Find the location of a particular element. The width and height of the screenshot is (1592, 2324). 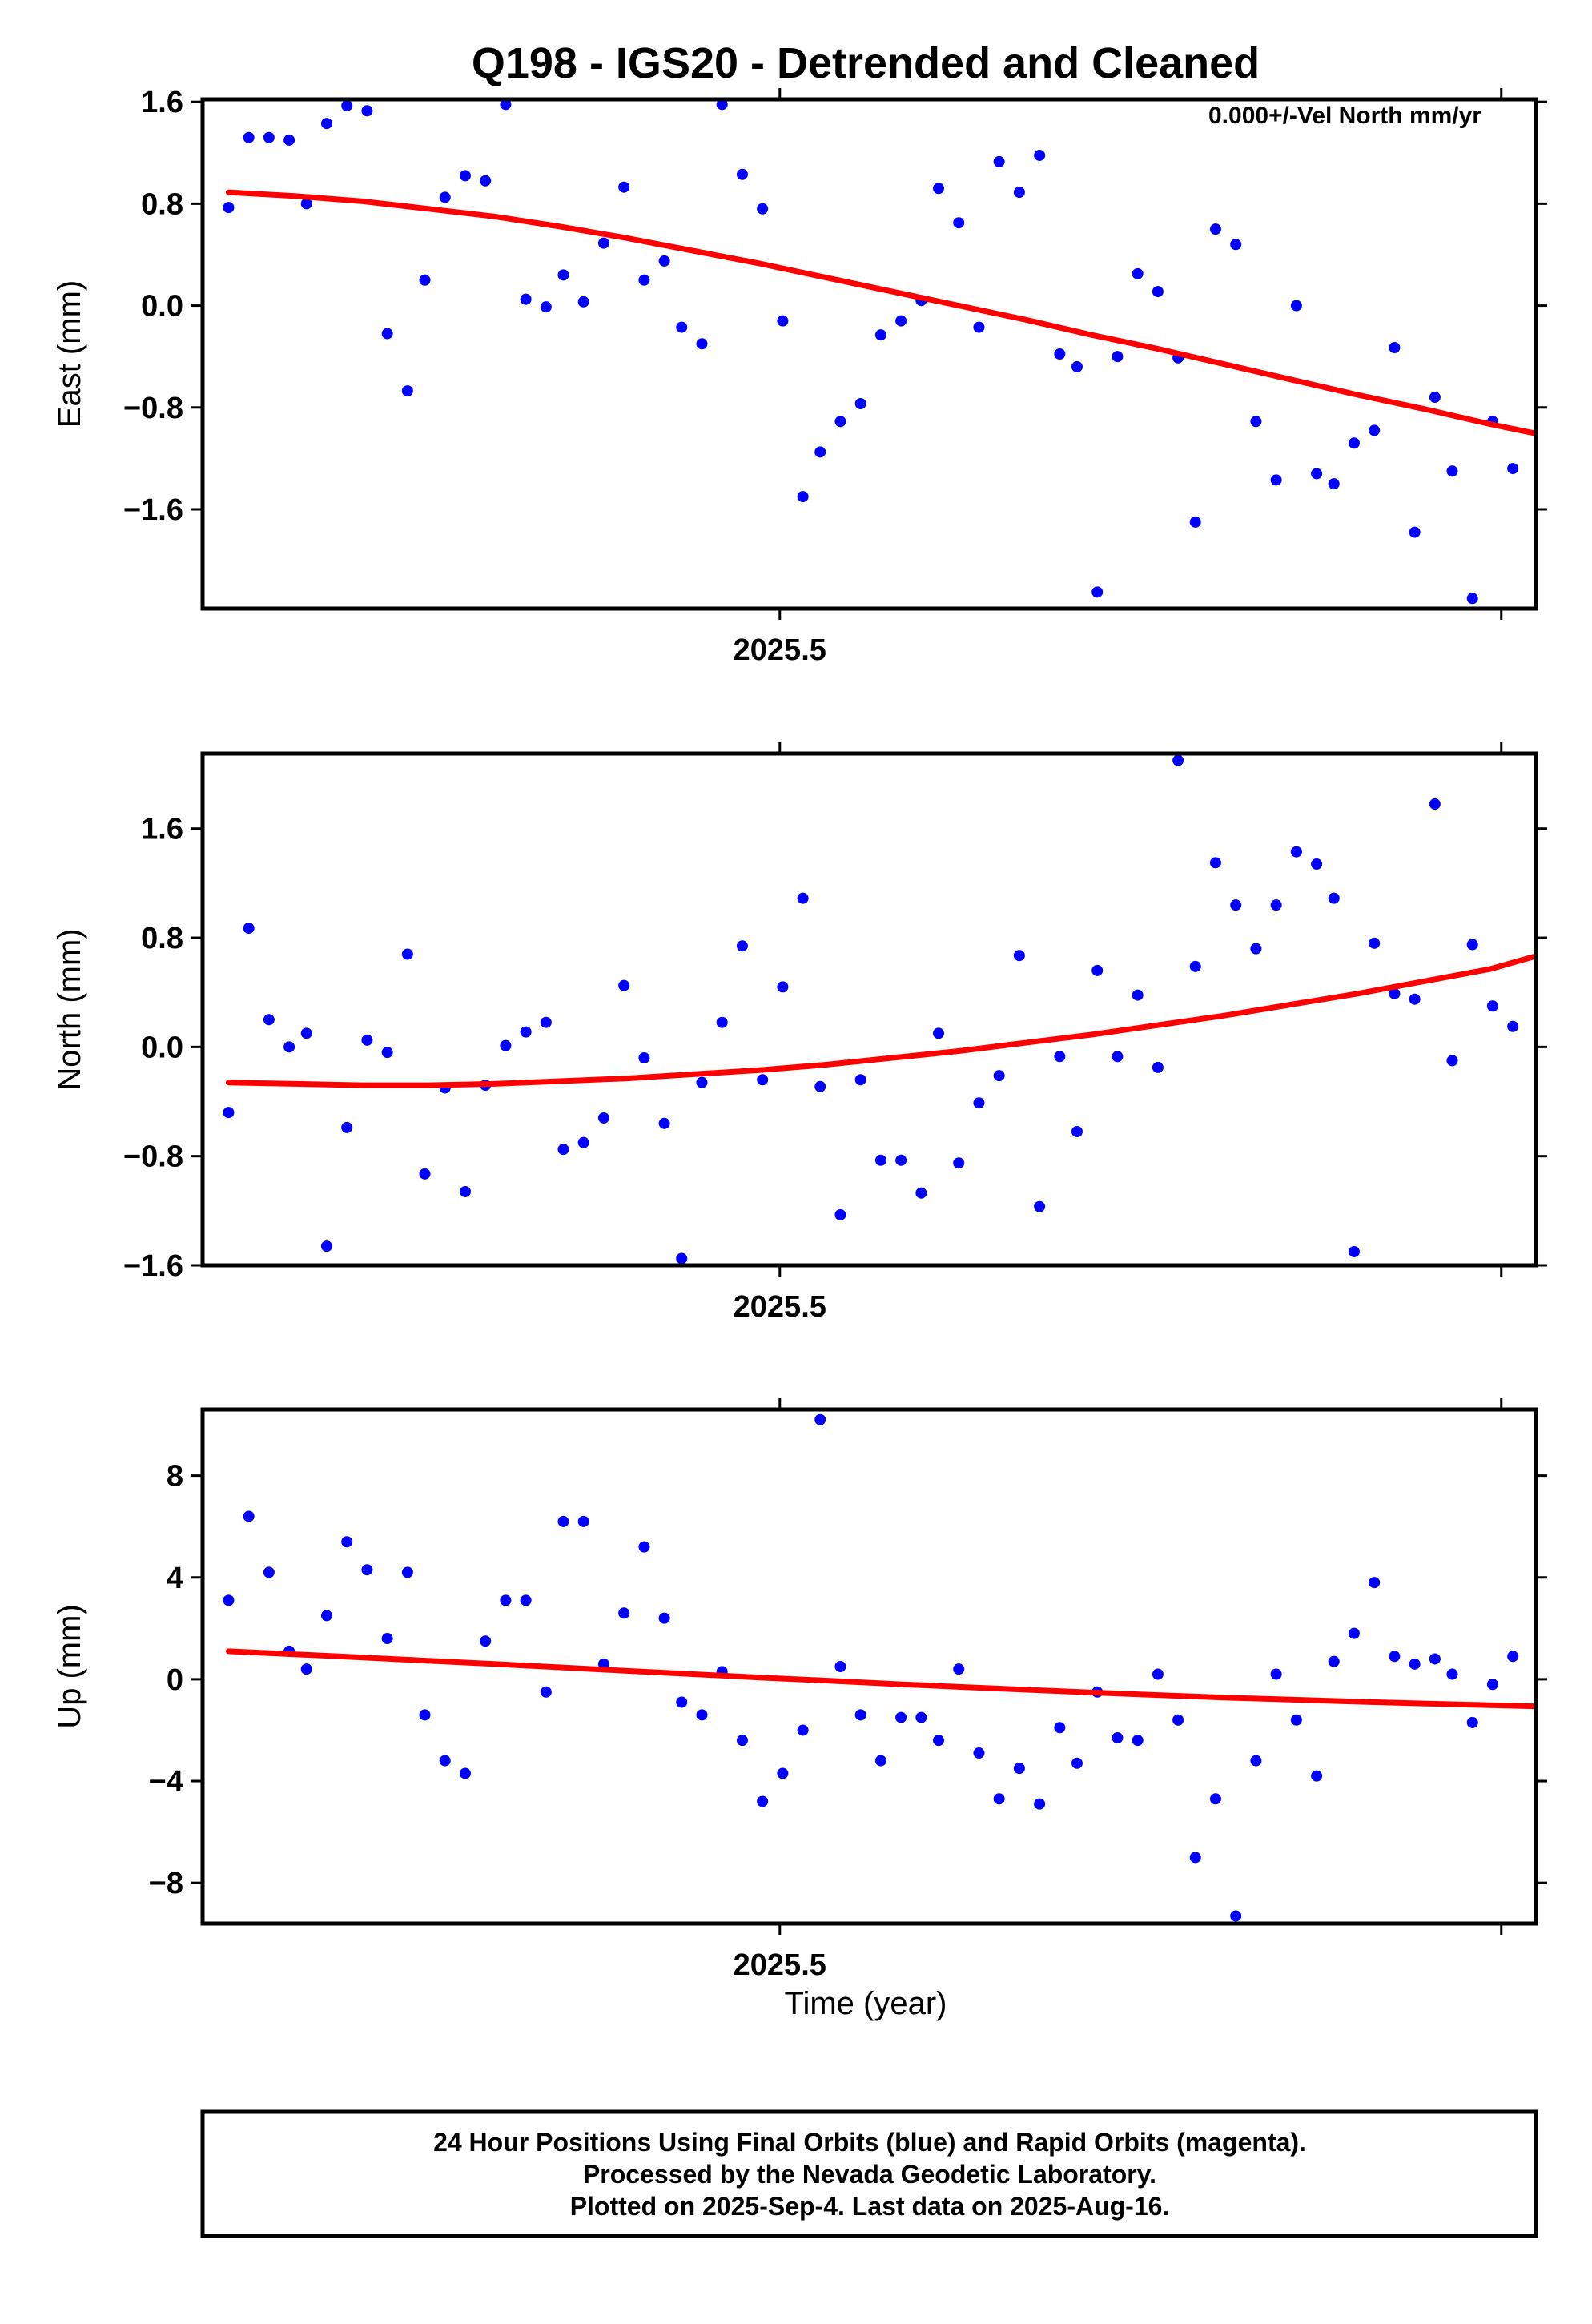

up-ytick-label: 8 is located at coordinates (175, 1477).